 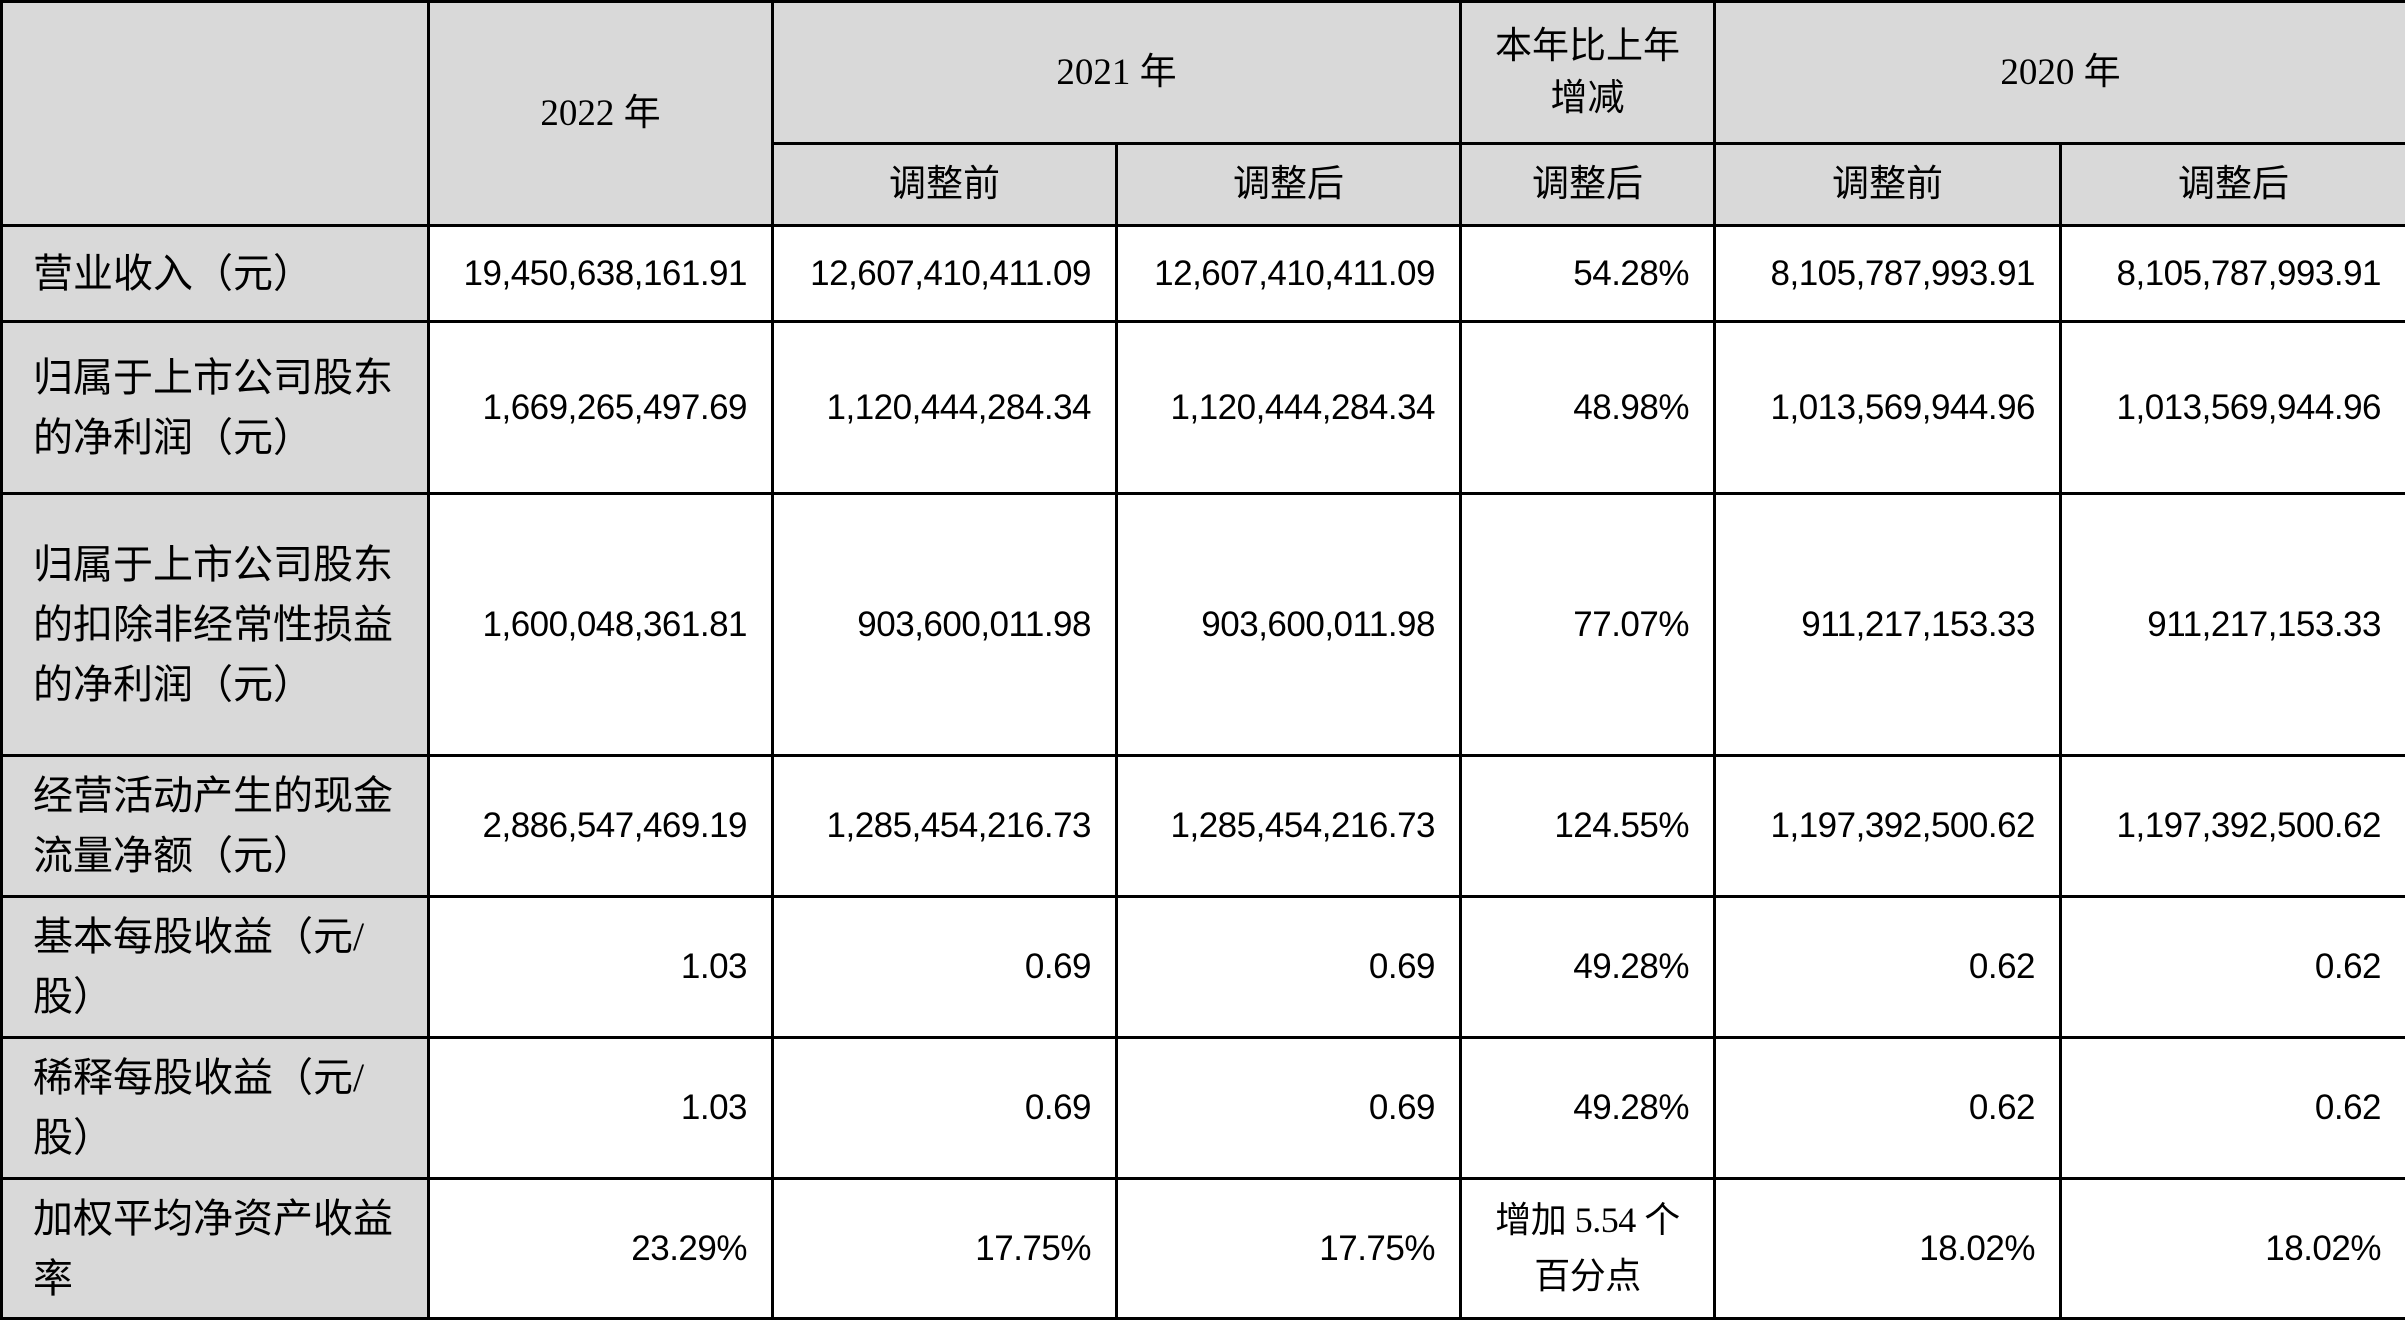 I want to click on cell-2021-before: 12,607,410,411.09, so click(x=945, y=274).